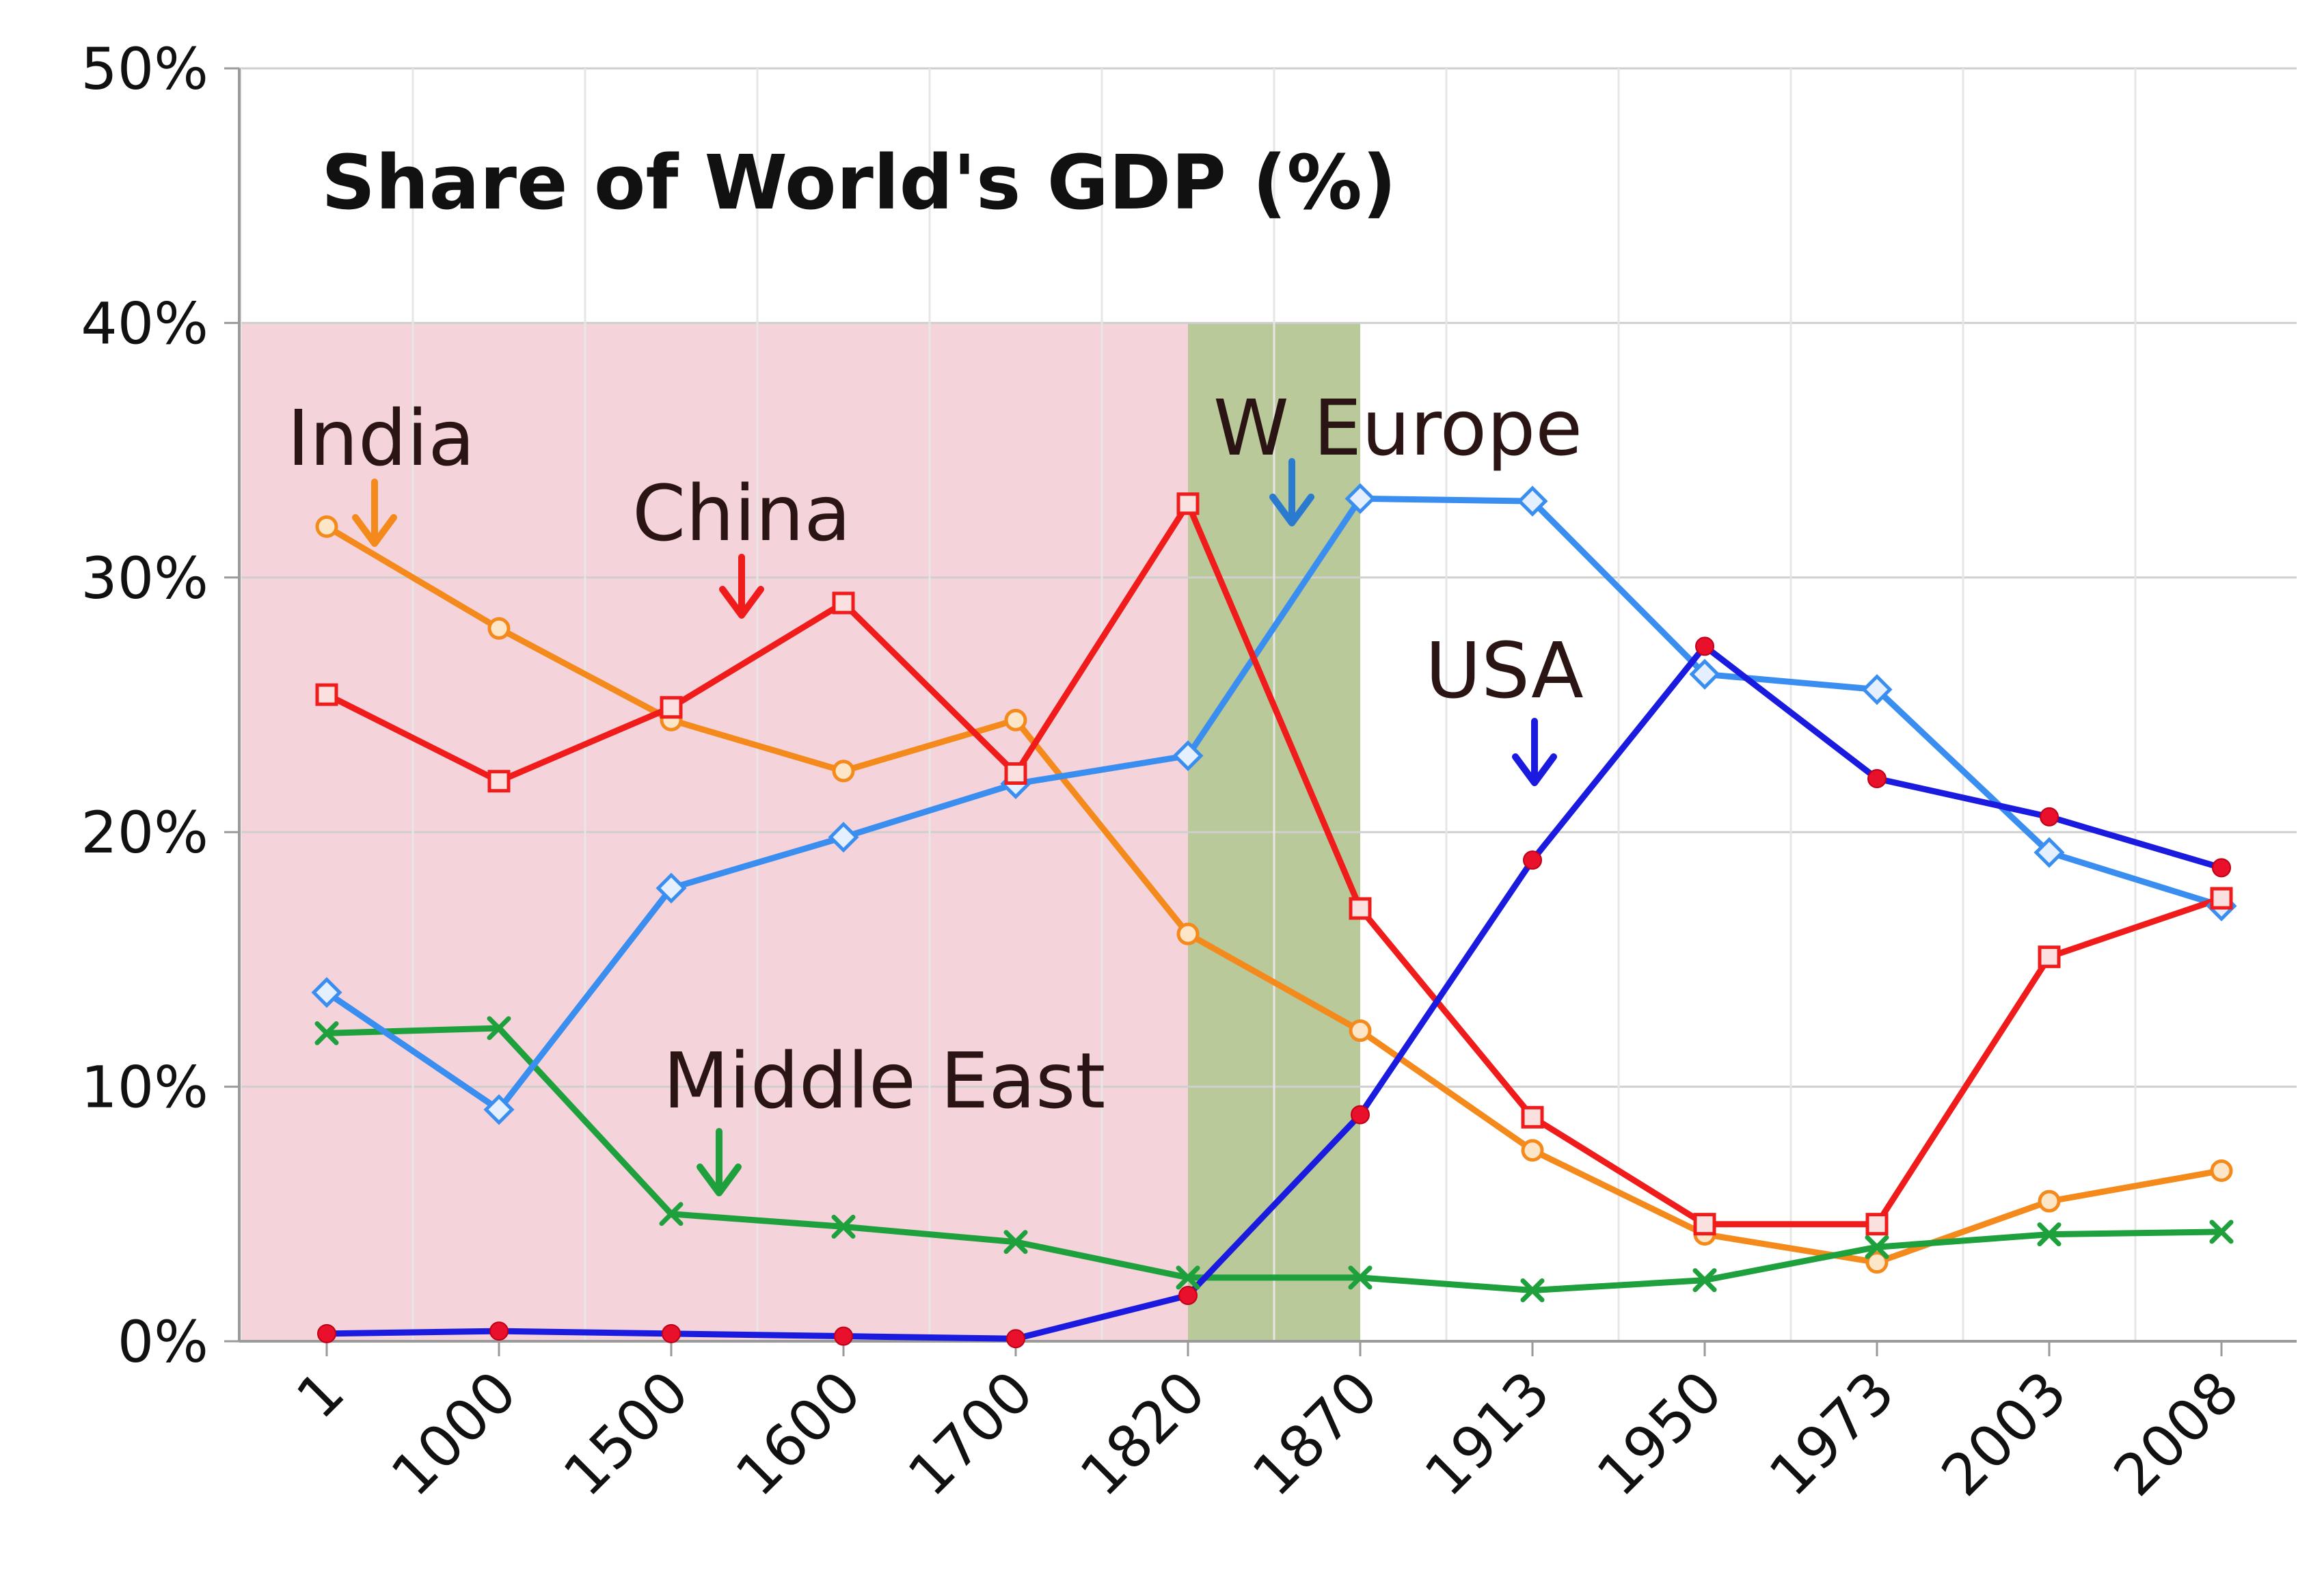  I want to click on annotation-middle-east: Middle East, so click(884, 1081).